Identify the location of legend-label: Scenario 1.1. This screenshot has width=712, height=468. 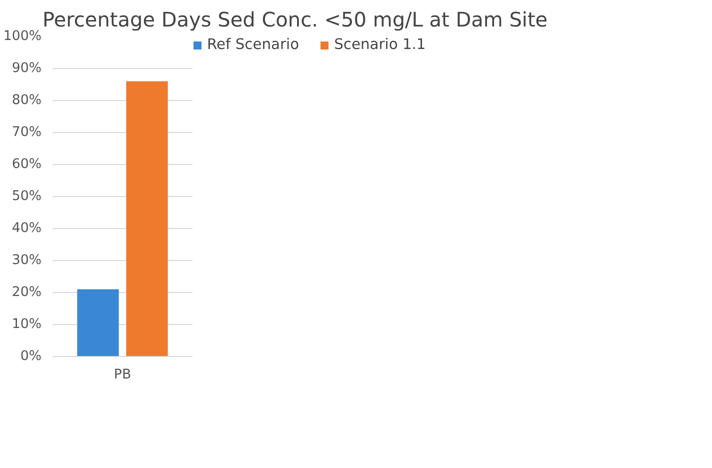
(380, 44).